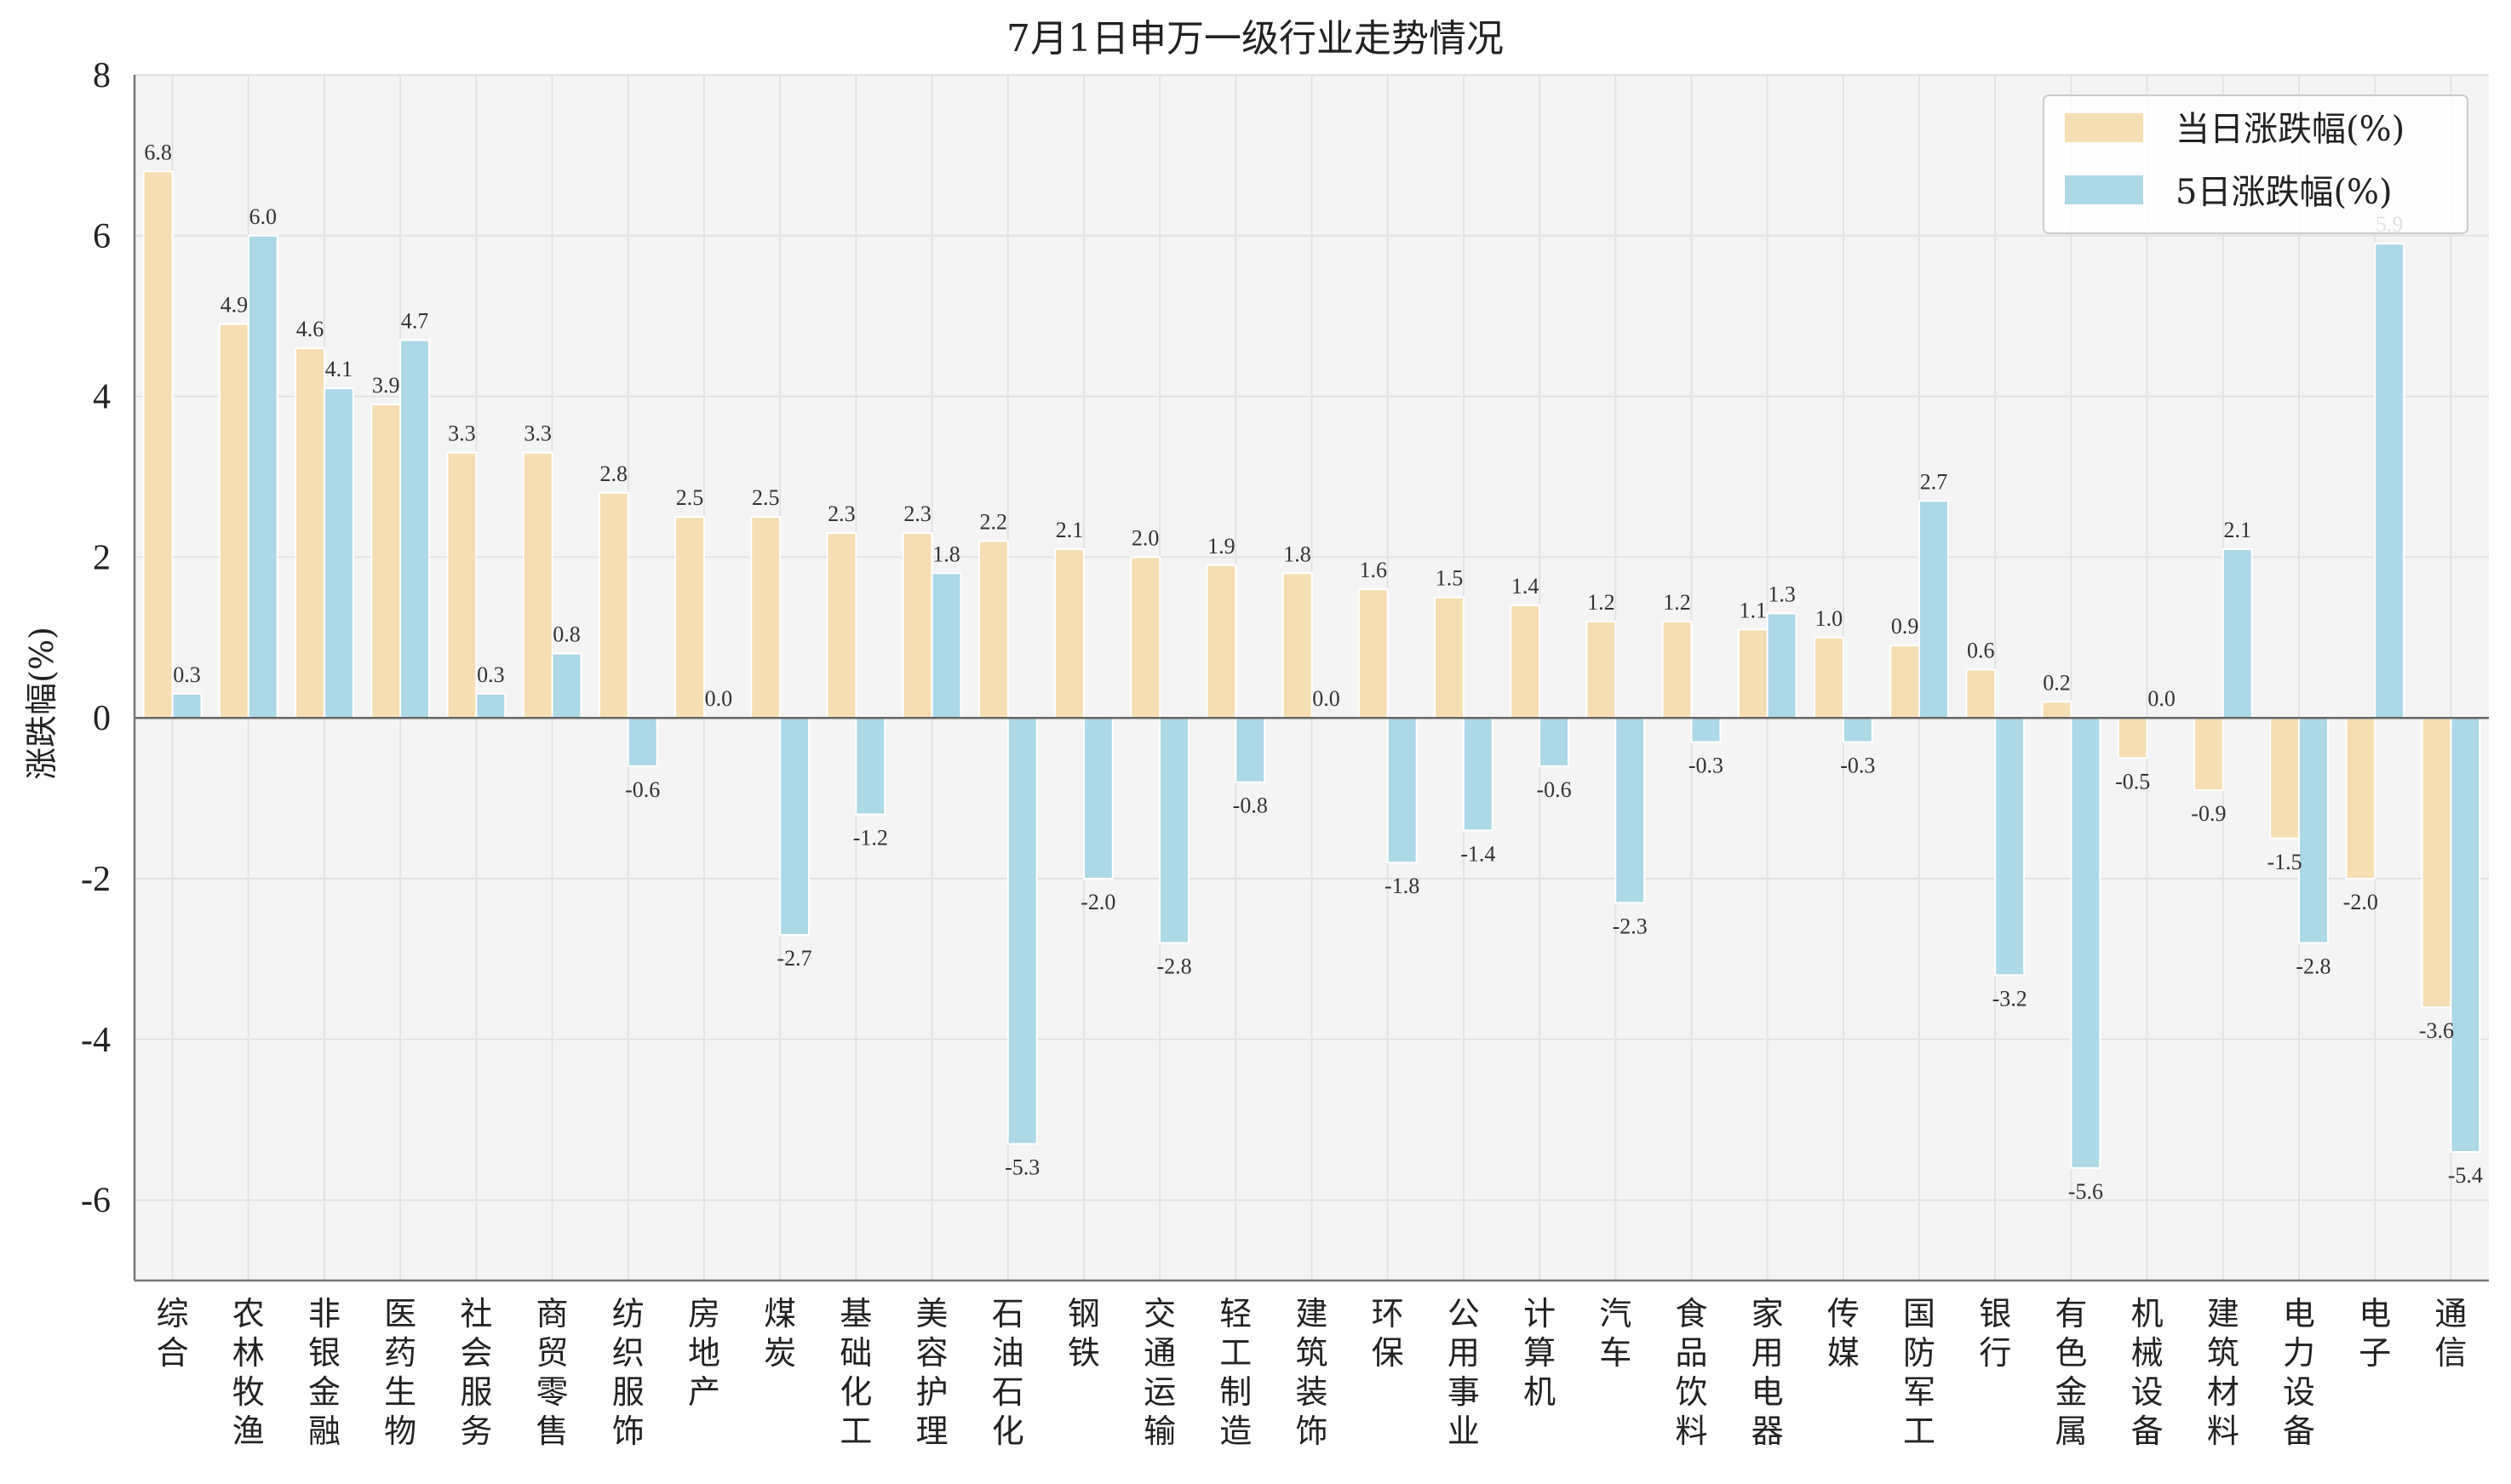 The image size is (2511, 1484). I want to click on x-tick-label: 有色金属, so click(2071, 1372).